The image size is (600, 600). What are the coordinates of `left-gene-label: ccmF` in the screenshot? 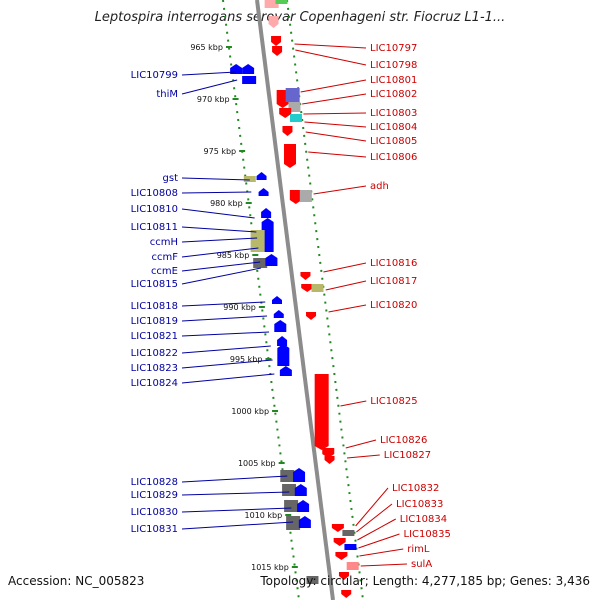 It's located at (165, 257).